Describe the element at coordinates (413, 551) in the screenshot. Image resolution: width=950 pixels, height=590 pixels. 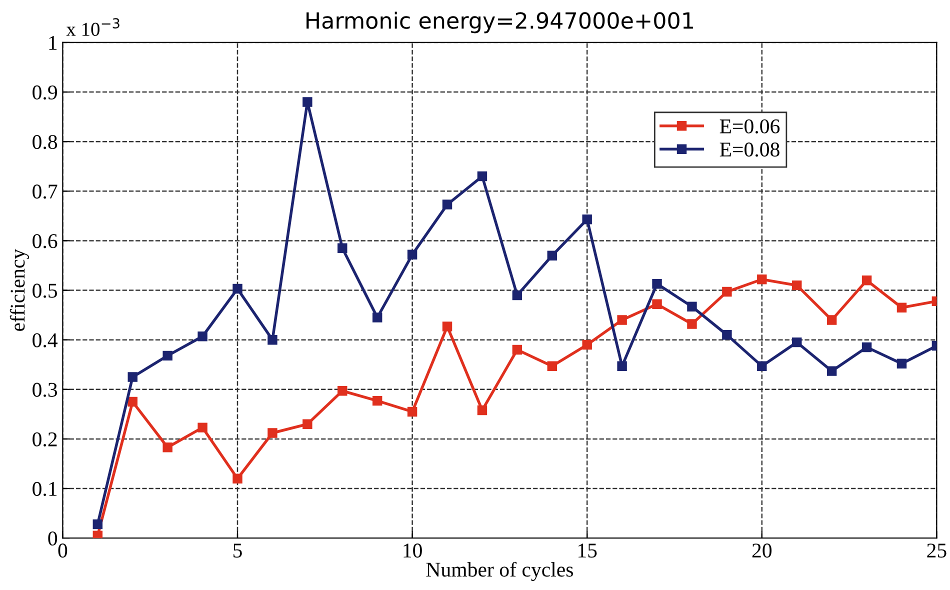
I see `x-tick-label: 10` at that location.